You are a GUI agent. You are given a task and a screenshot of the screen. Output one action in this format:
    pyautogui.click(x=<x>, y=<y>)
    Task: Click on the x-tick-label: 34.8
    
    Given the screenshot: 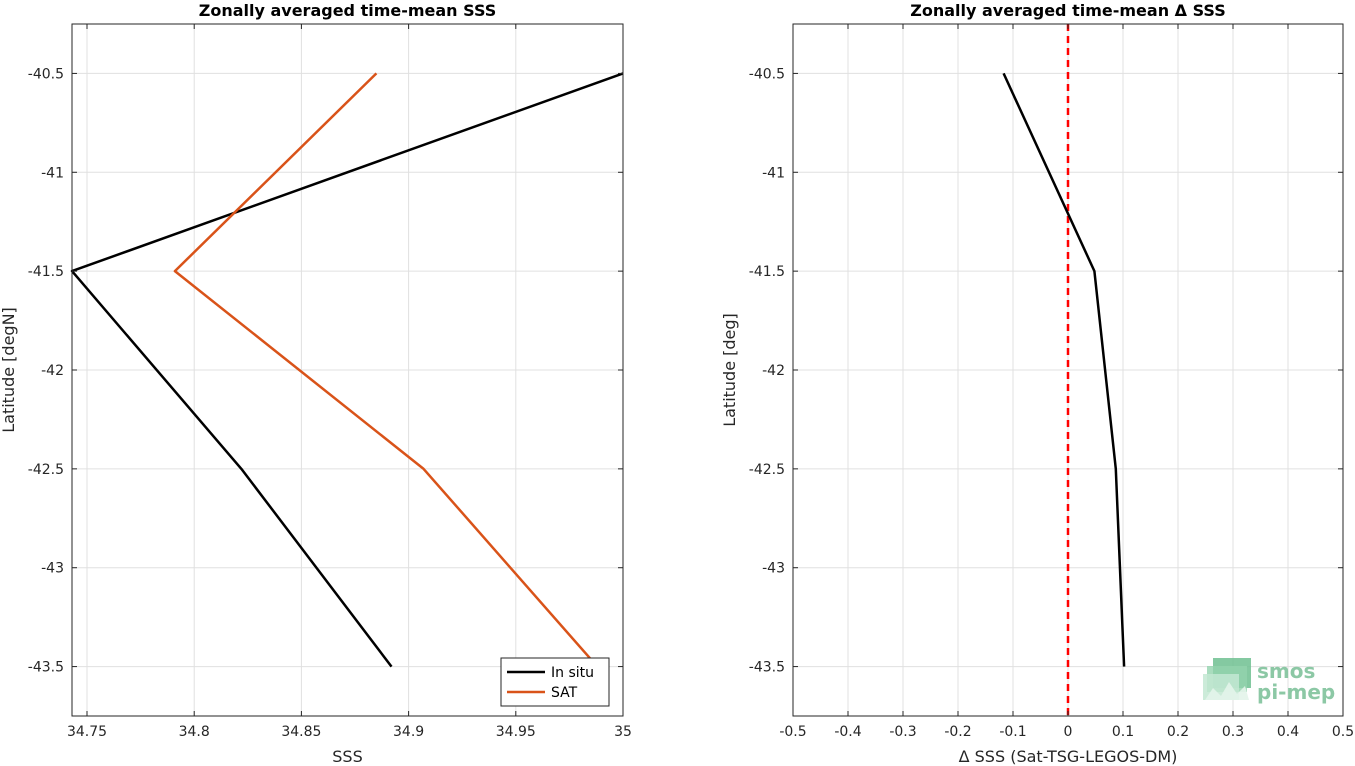 What is the action you would take?
    pyautogui.click(x=194, y=732)
    